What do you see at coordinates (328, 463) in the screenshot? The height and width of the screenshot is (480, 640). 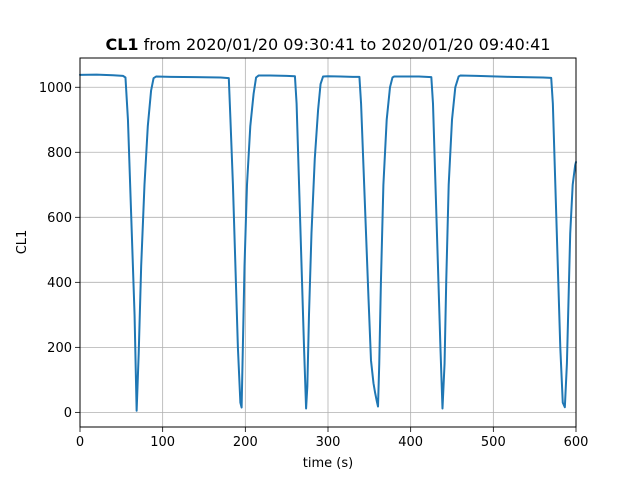 I see `x-axis-label: time (s)` at bounding box center [328, 463].